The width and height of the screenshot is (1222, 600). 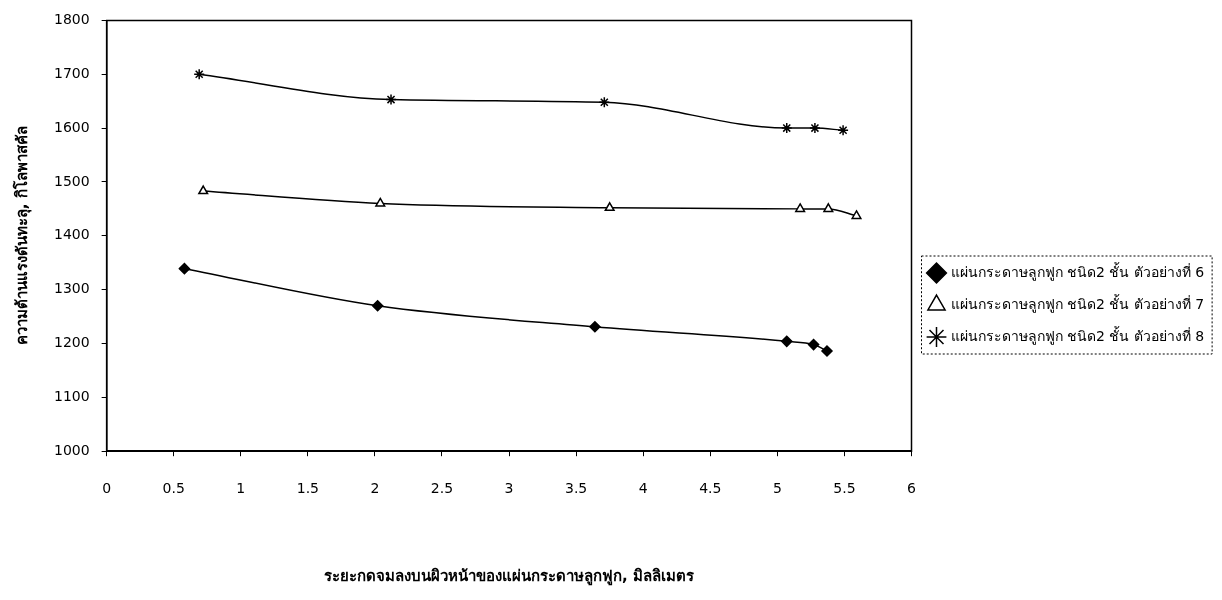 What do you see at coordinates (241, 488) in the screenshot?
I see `x-tick-label: 1` at bounding box center [241, 488].